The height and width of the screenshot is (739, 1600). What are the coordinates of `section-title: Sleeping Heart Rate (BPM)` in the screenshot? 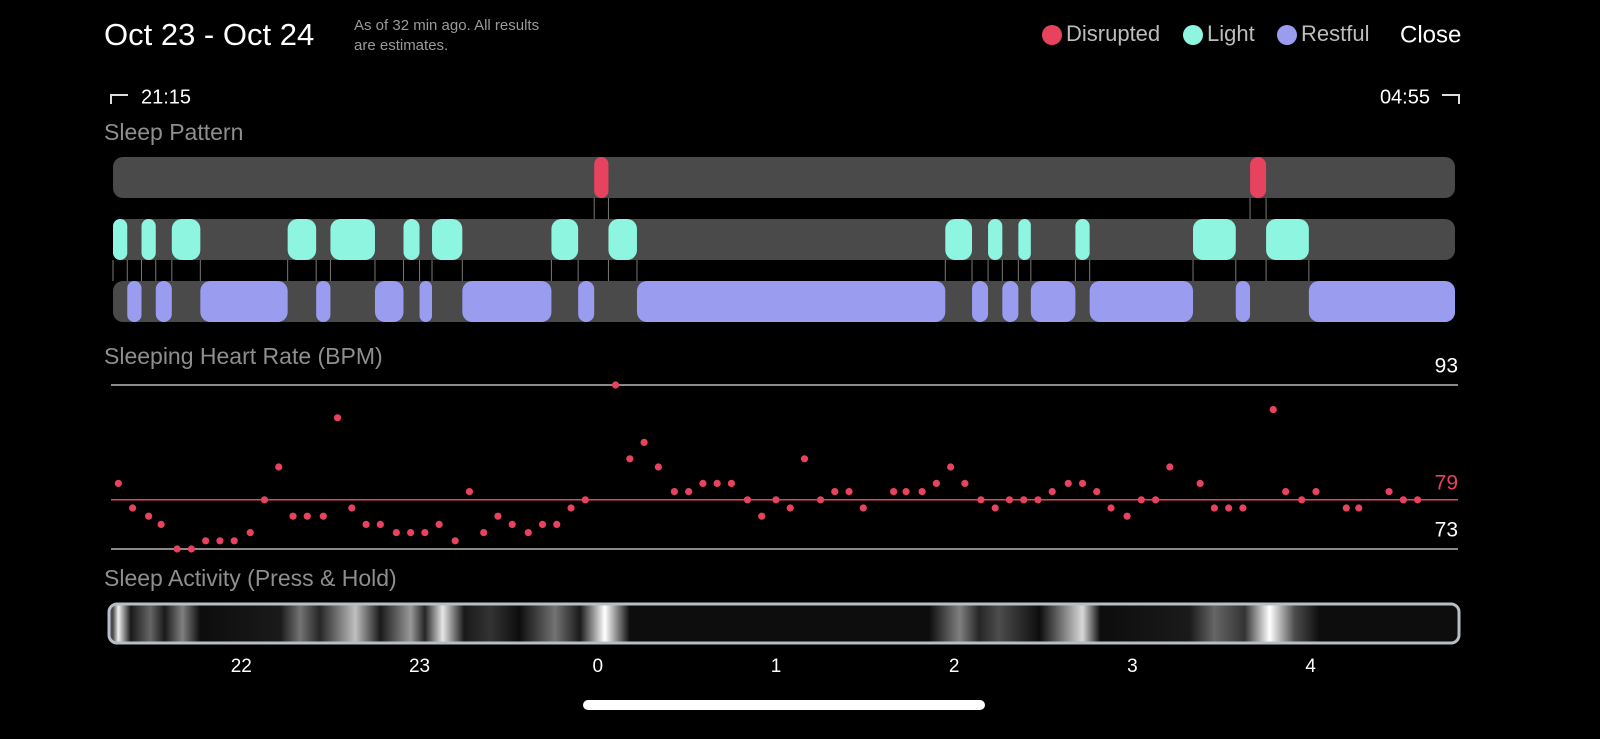 It's located at (243, 356).